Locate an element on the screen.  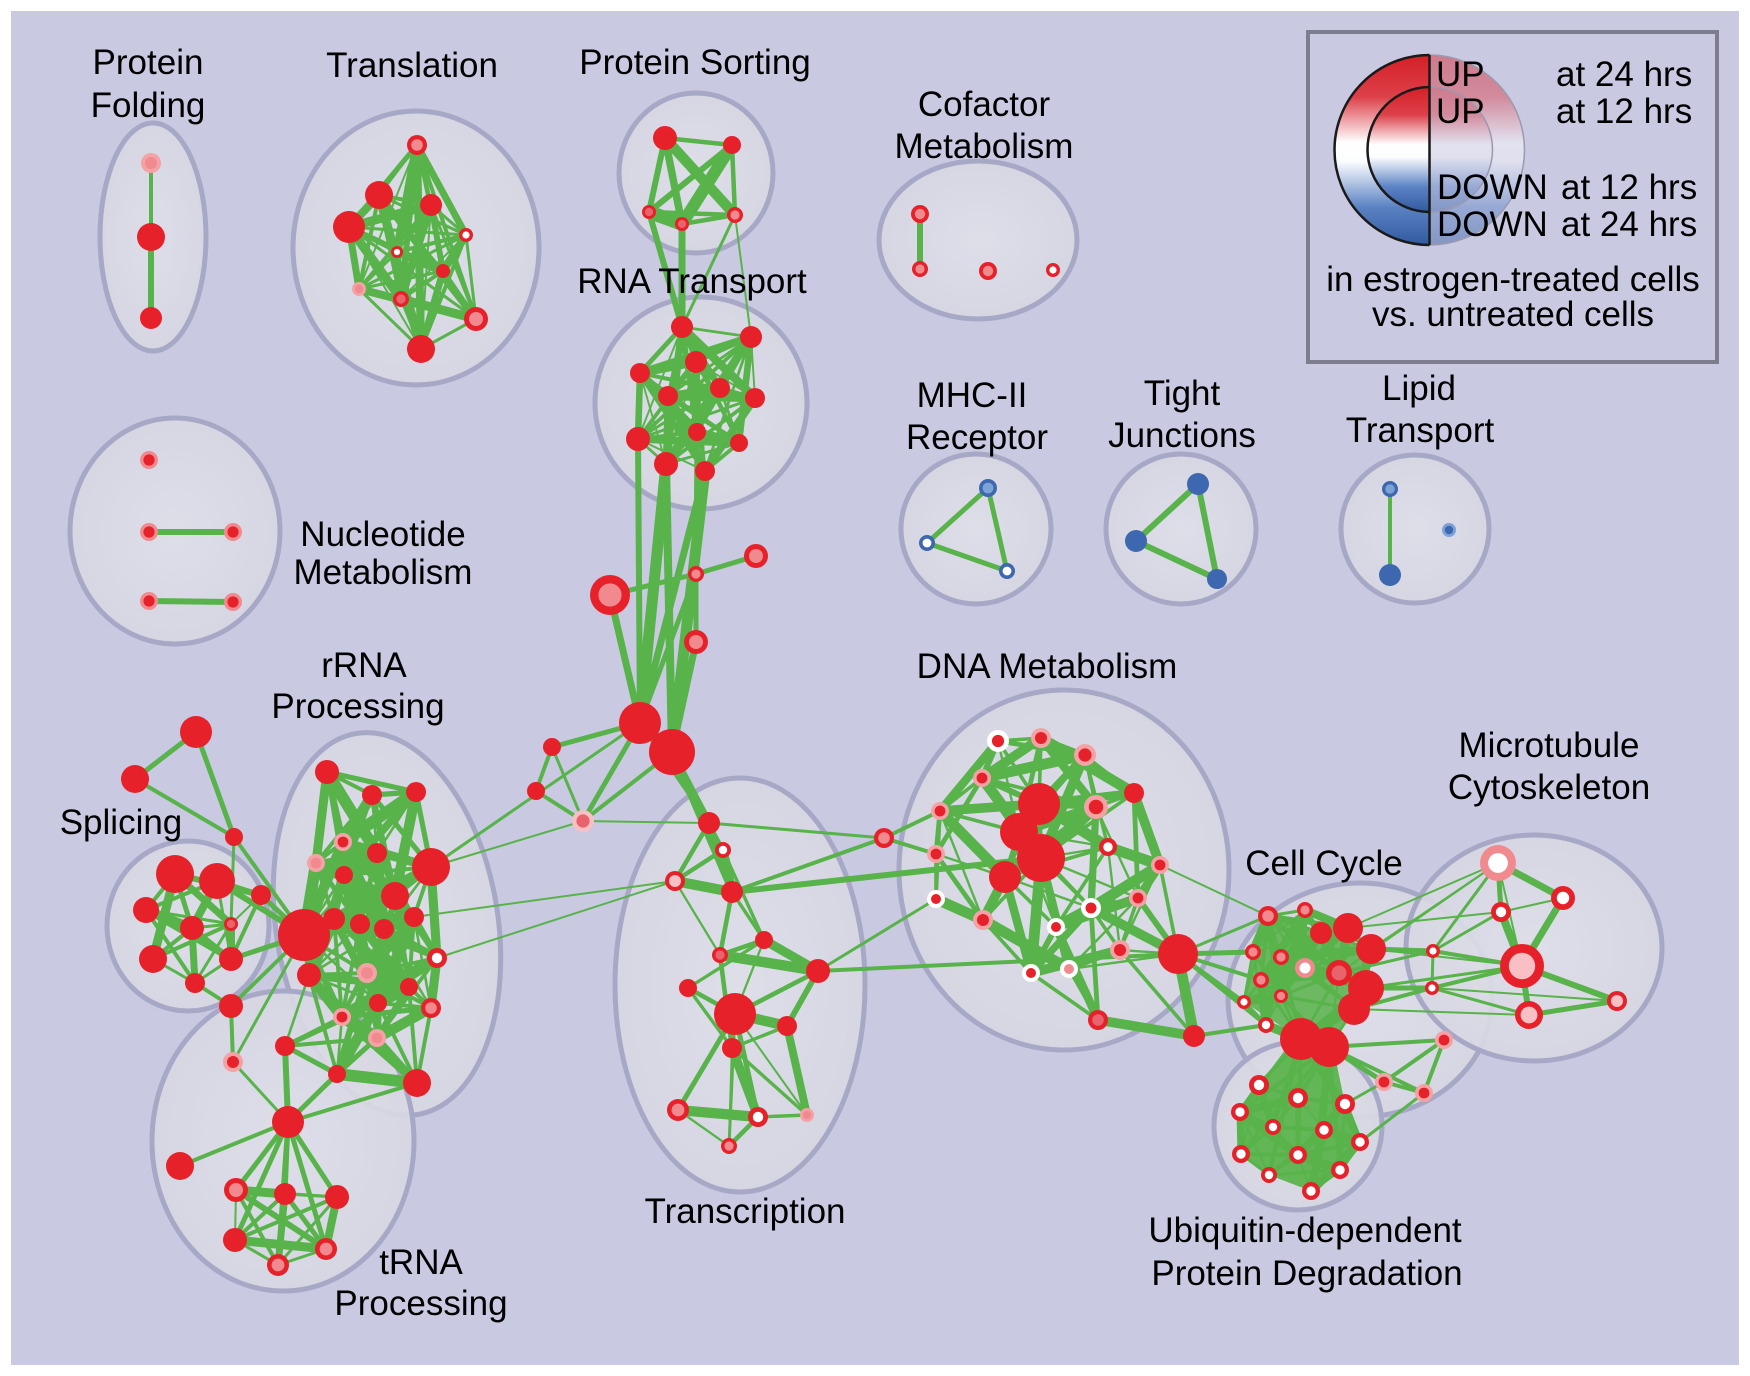
svg-text: Junctions is located at coordinates (1182, 435).